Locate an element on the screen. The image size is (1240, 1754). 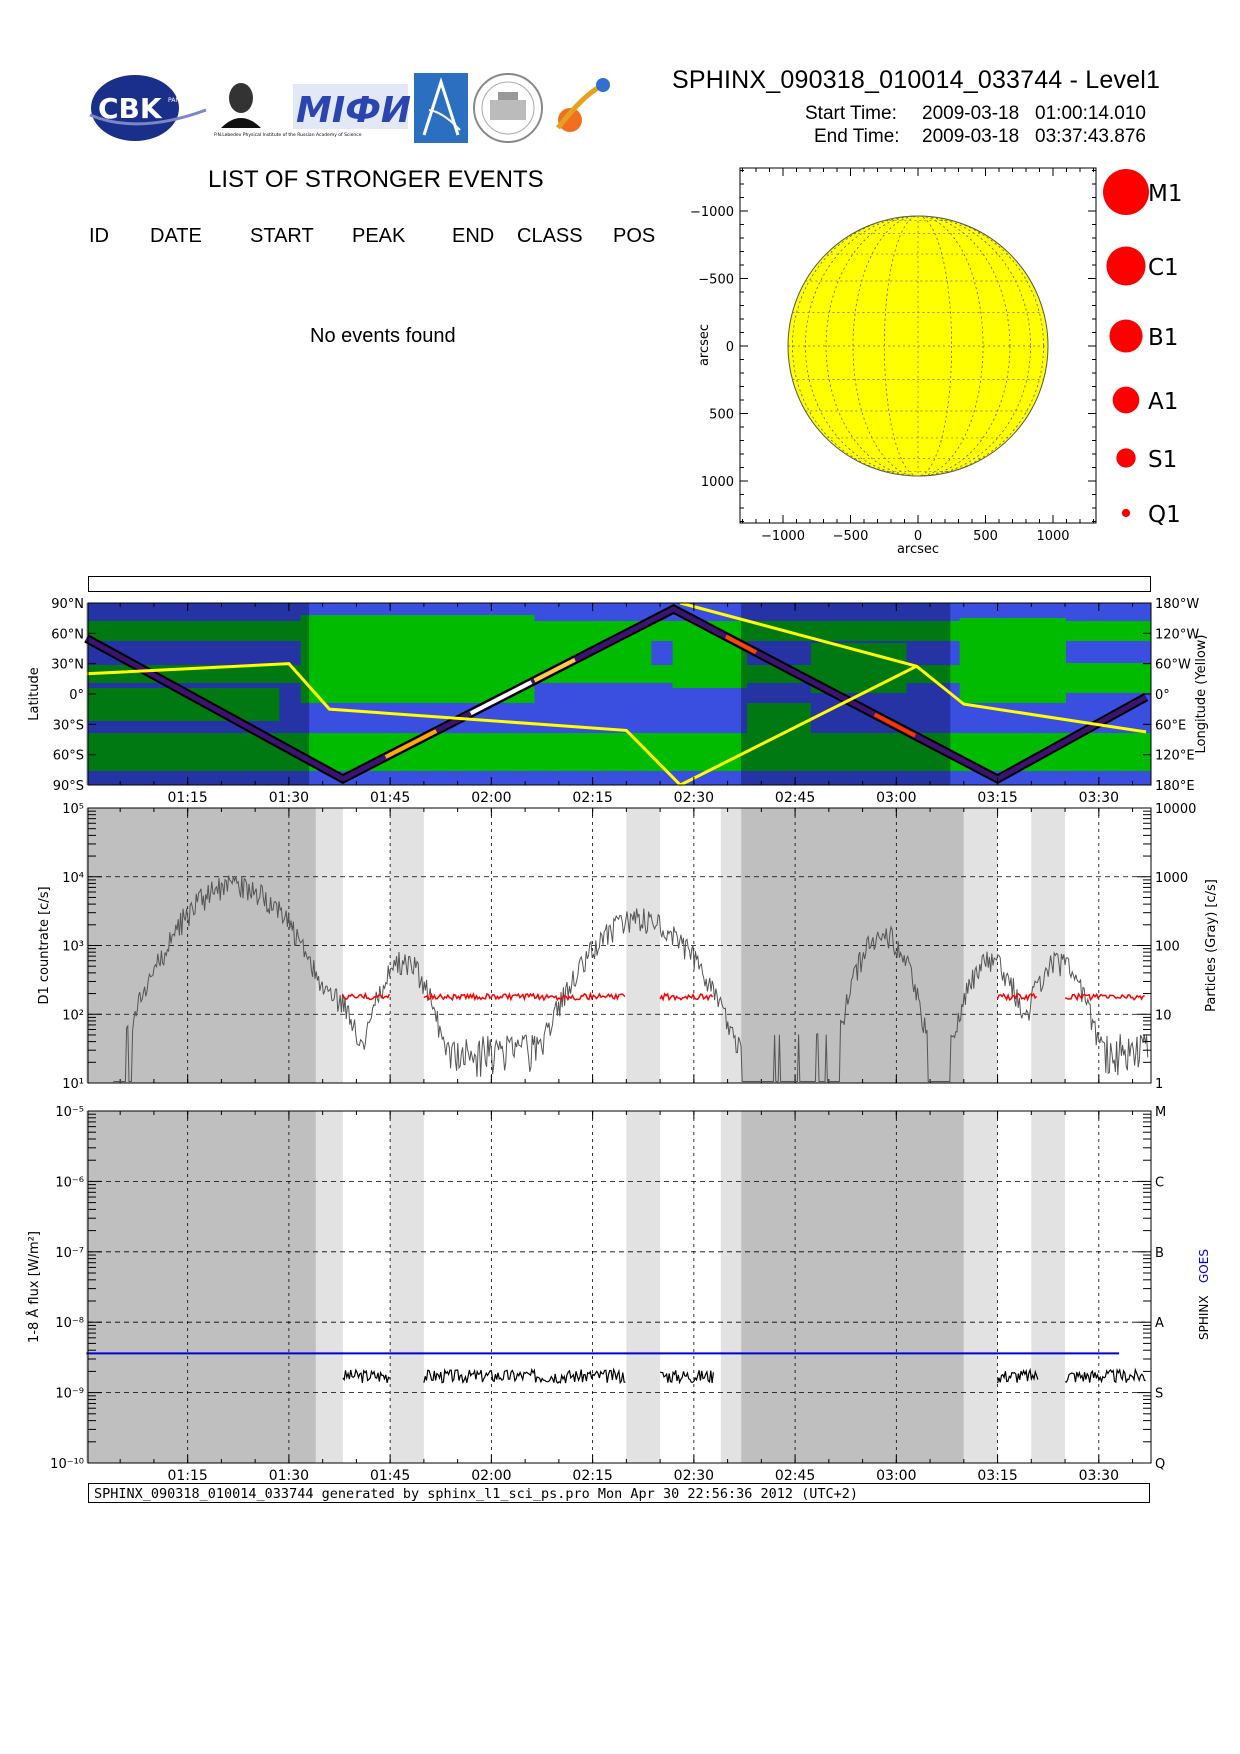
orbit-ytick-right-label: 180°E is located at coordinates (1175, 786).